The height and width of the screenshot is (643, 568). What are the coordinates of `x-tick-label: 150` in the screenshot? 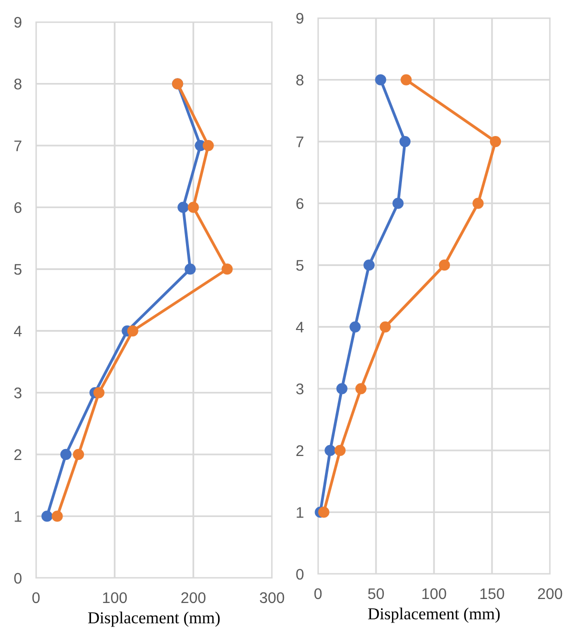 It's located at (492, 594).